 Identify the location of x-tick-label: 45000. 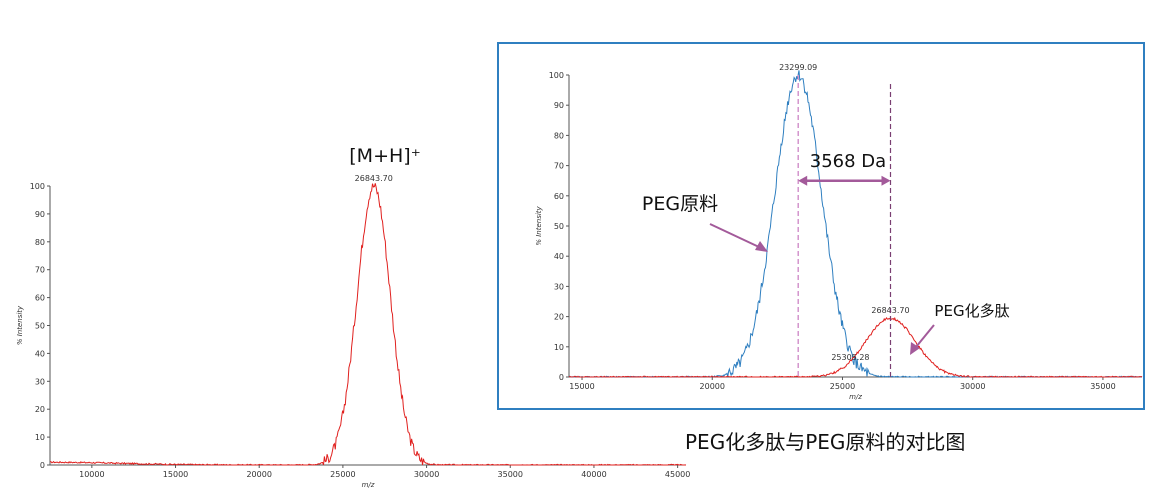
(677, 474).